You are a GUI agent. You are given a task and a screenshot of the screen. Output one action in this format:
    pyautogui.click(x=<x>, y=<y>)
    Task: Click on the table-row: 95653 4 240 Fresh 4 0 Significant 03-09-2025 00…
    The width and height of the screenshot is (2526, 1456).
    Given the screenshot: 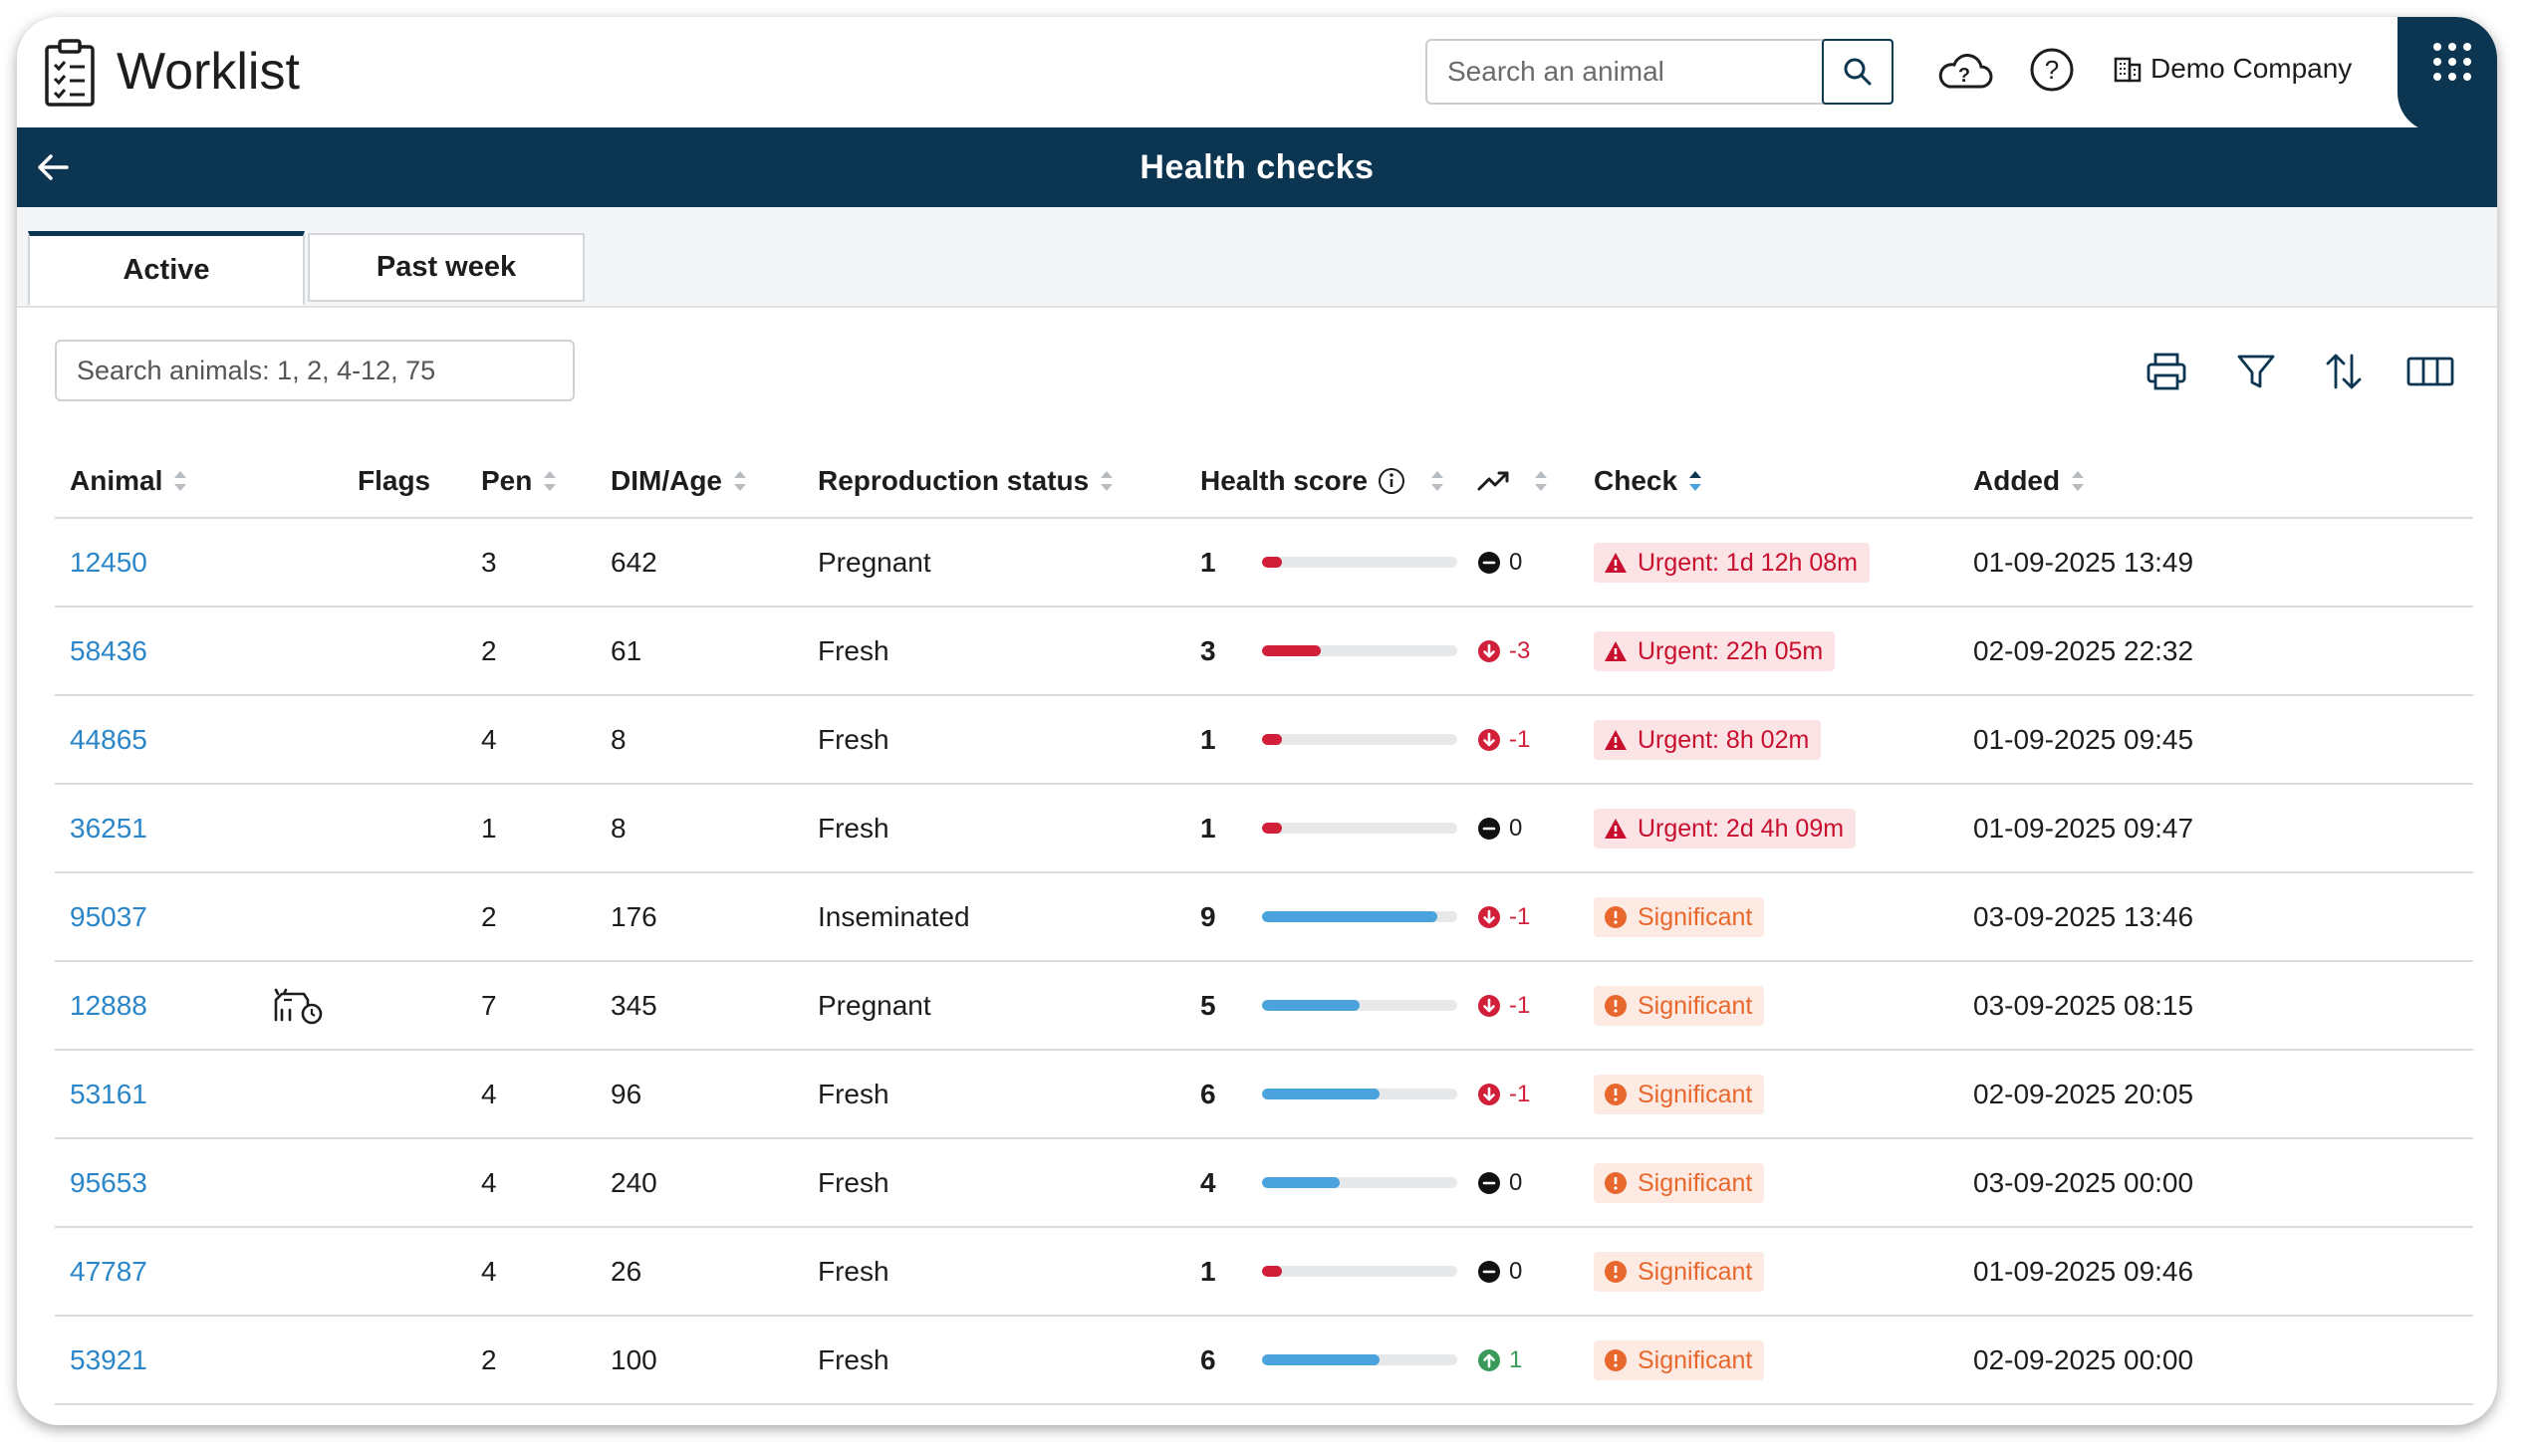 What is the action you would take?
    pyautogui.click(x=1264, y=1183)
    